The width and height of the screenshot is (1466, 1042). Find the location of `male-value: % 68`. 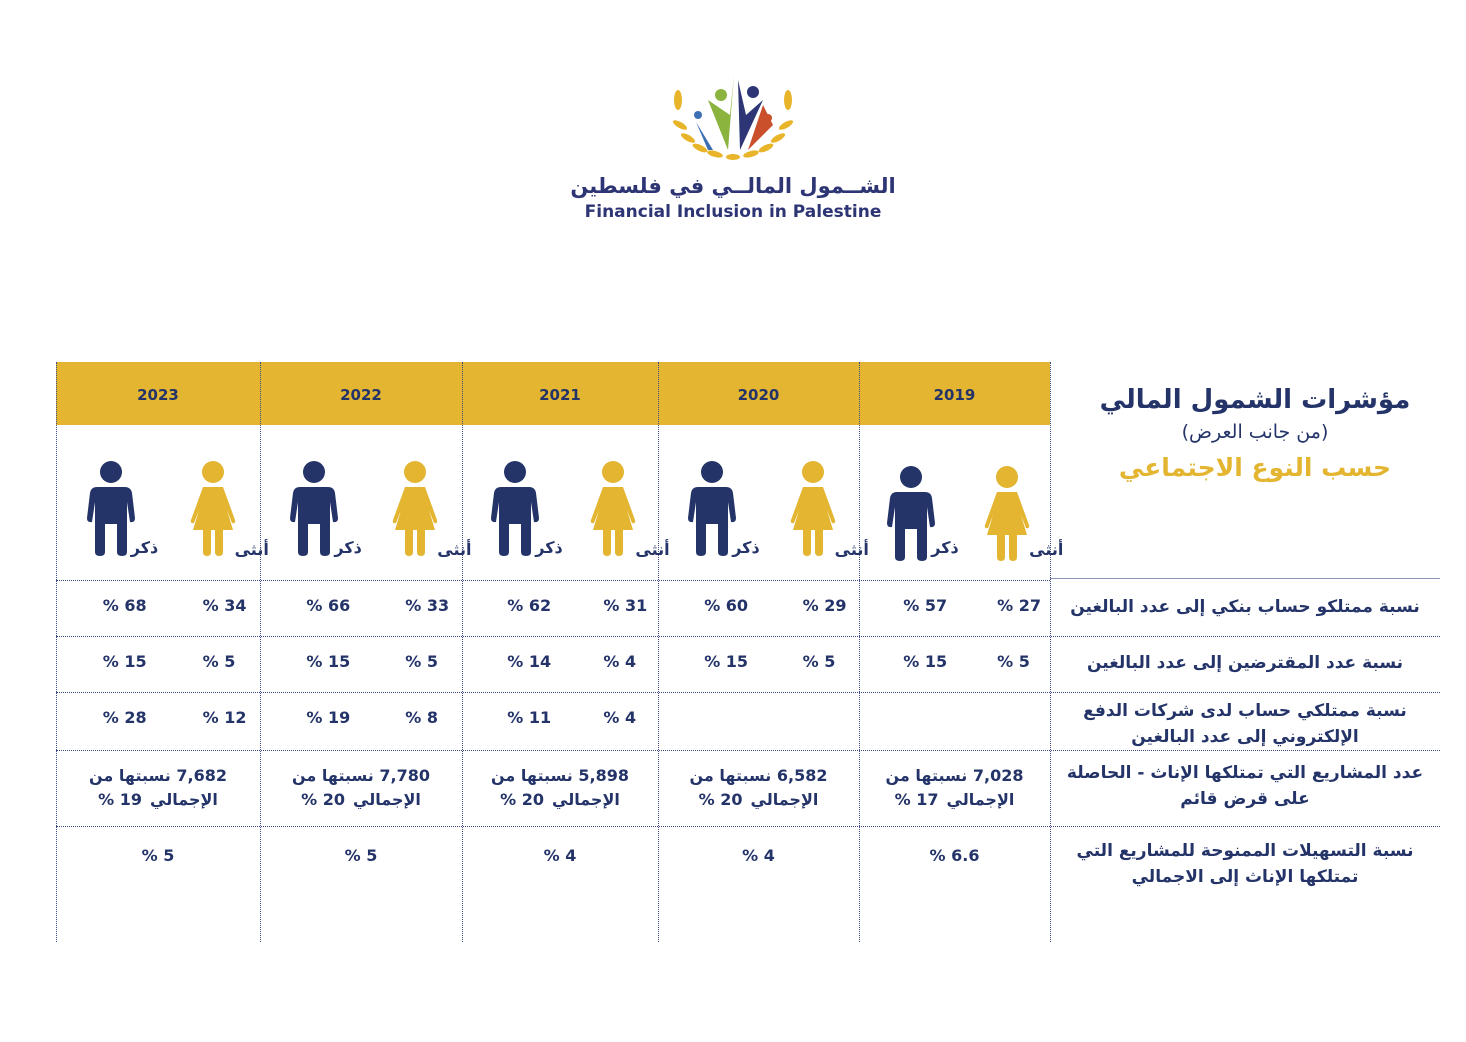

male-value: % 68 is located at coordinates (124, 605).